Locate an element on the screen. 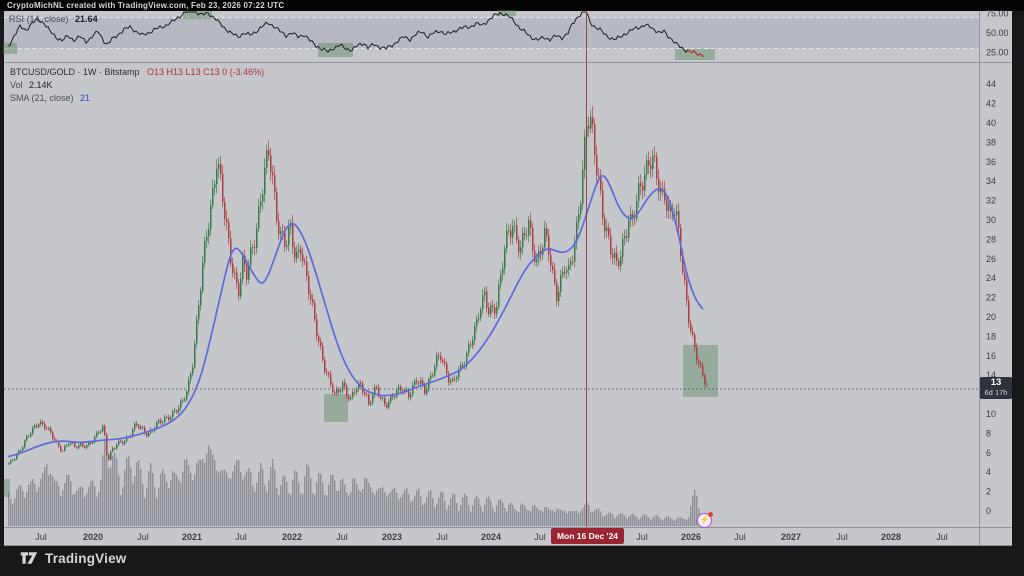  svg-text: 25.00 is located at coordinates (997, 52).